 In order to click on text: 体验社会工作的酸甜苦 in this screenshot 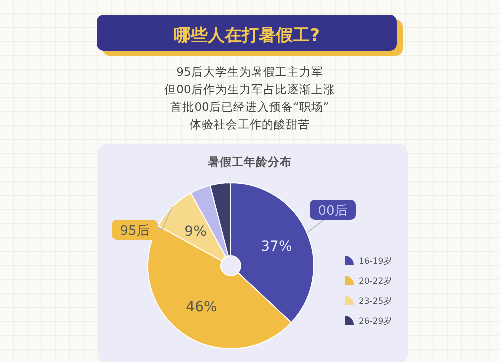, I will do `click(250, 125)`.